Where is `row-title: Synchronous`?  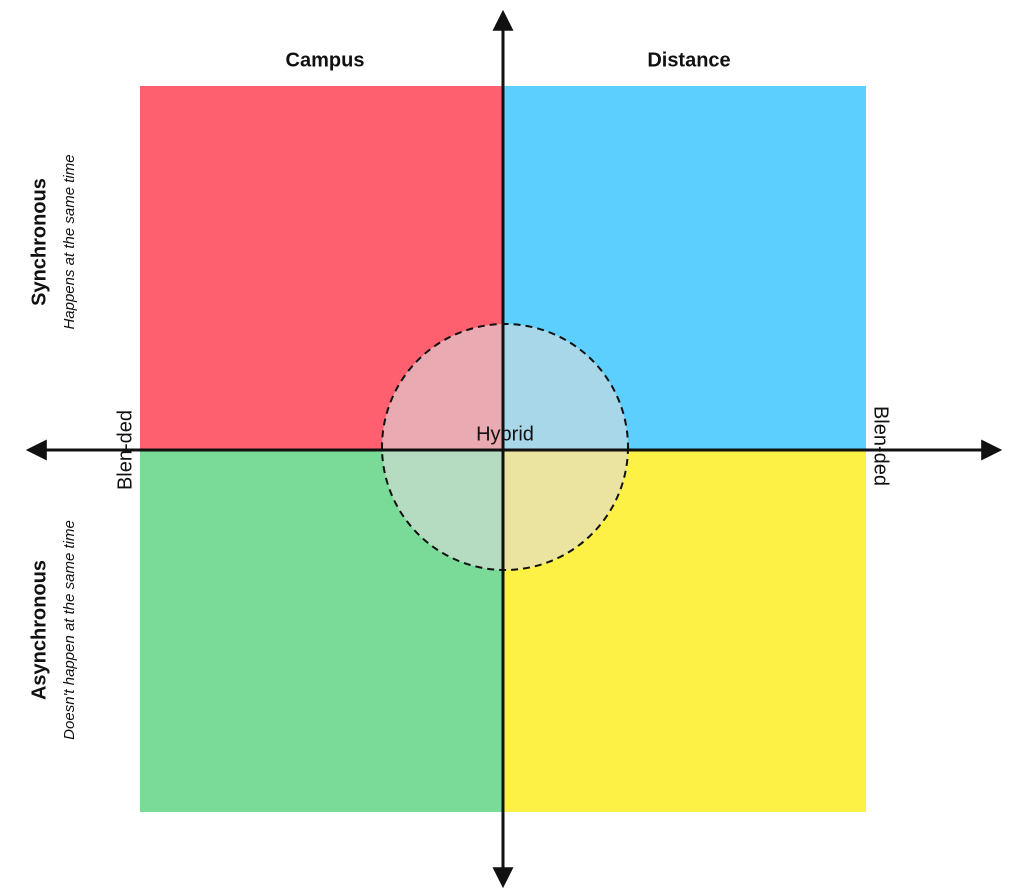 row-title: Synchronous is located at coordinates (39, 242).